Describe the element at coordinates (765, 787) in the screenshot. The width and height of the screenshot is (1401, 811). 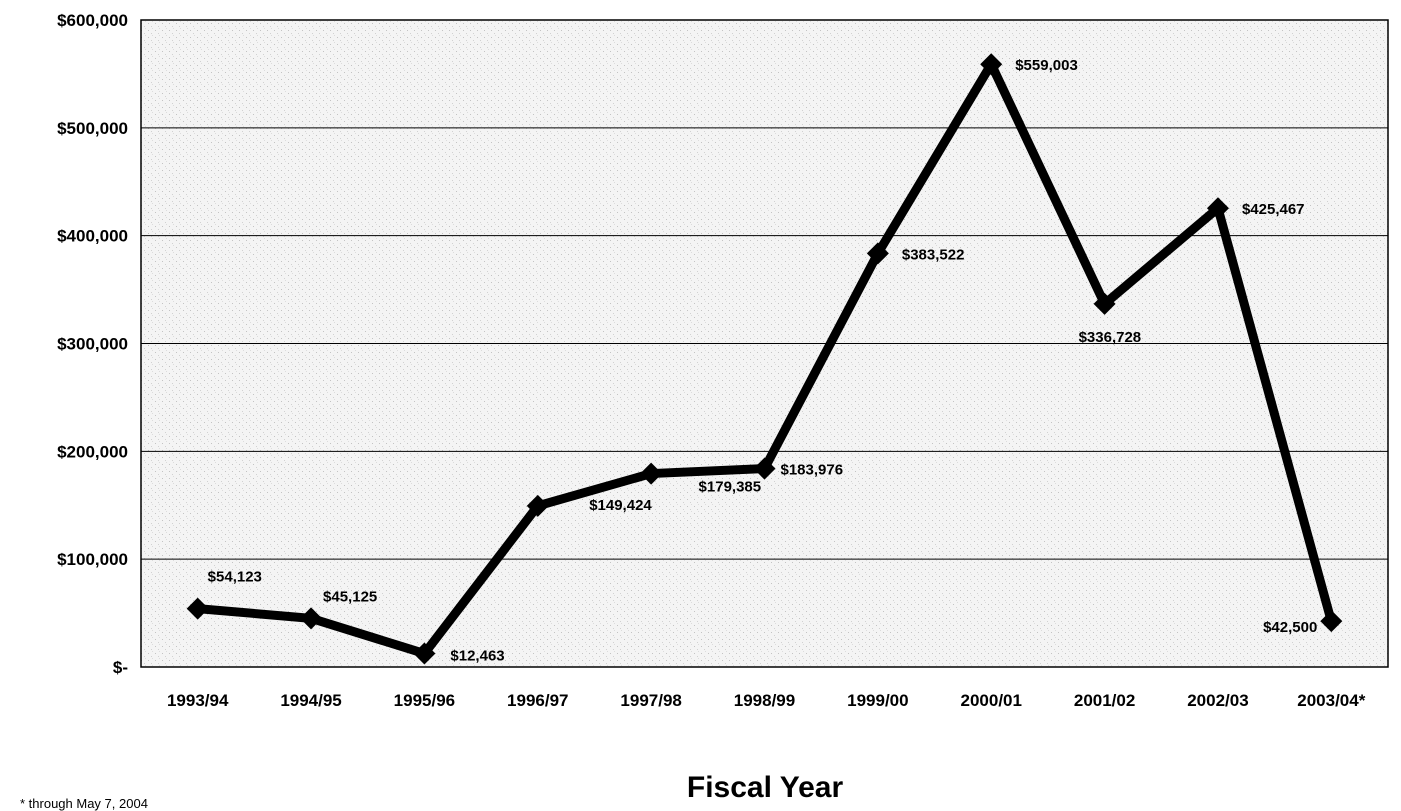
I see `x-axis-title: Fiscal Year` at that location.